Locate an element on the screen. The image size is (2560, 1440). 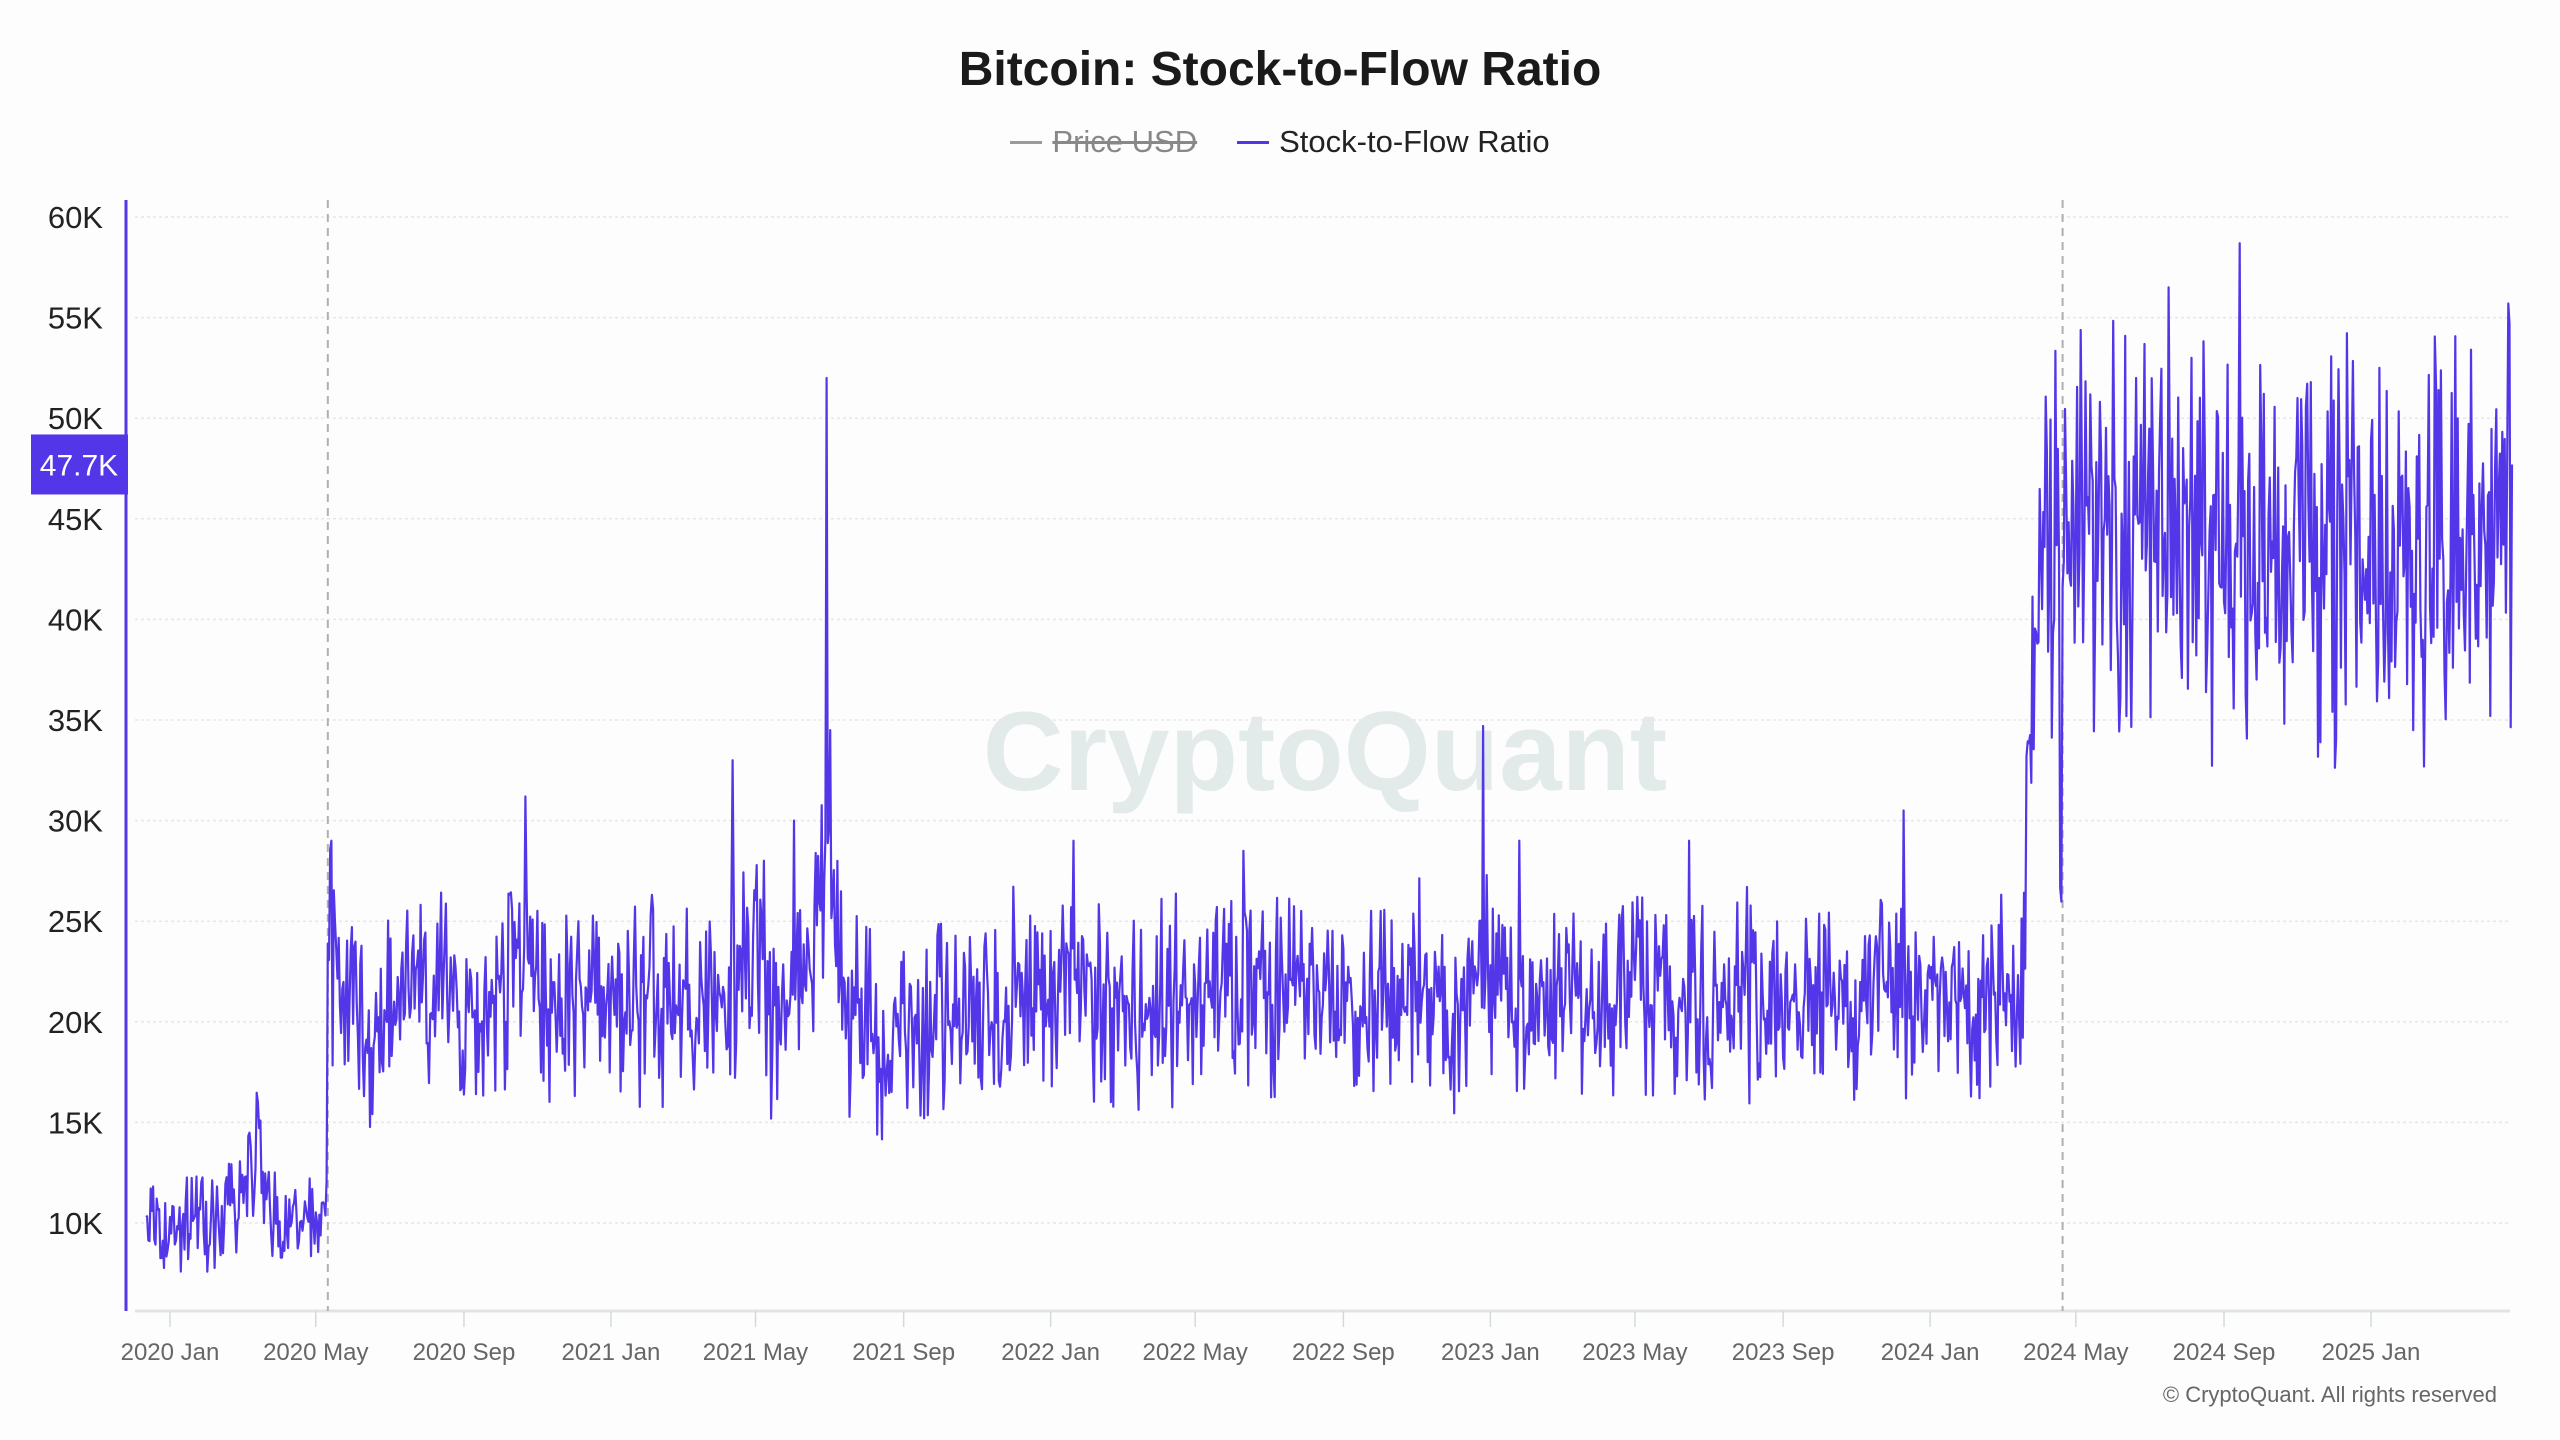
y-tick-label: 30K is located at coordinates (75, 821).